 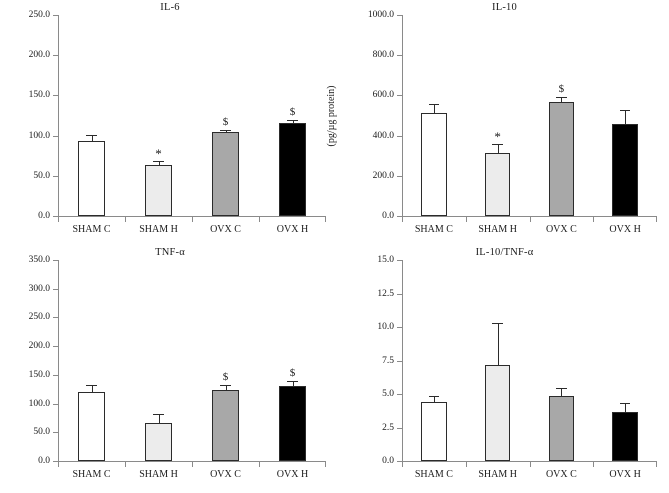 I want to click on x-axis-label-tnfa-0: SHAM C, so click(x=91, y=474).